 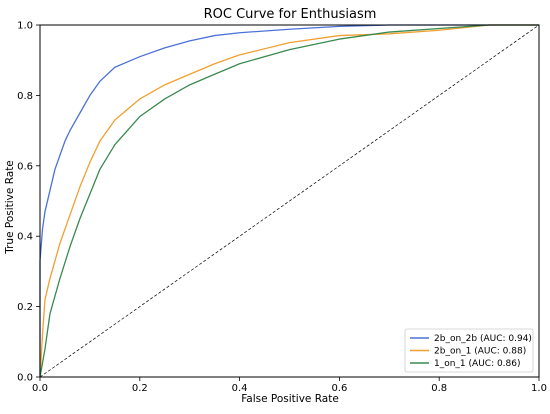 I want to click on x-tick-label: 1.0, so click(x=539, y=388).